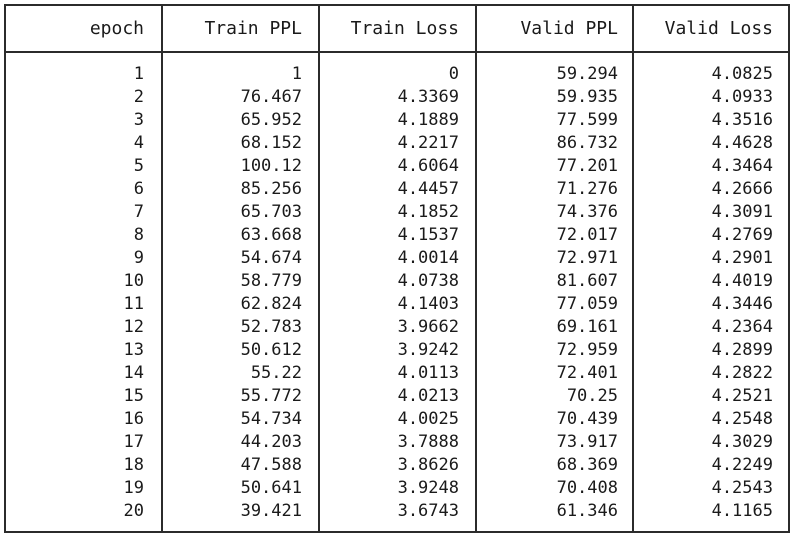  I want to click on table-cell-valid-ppl-col: 69.161, so click(587, 327).